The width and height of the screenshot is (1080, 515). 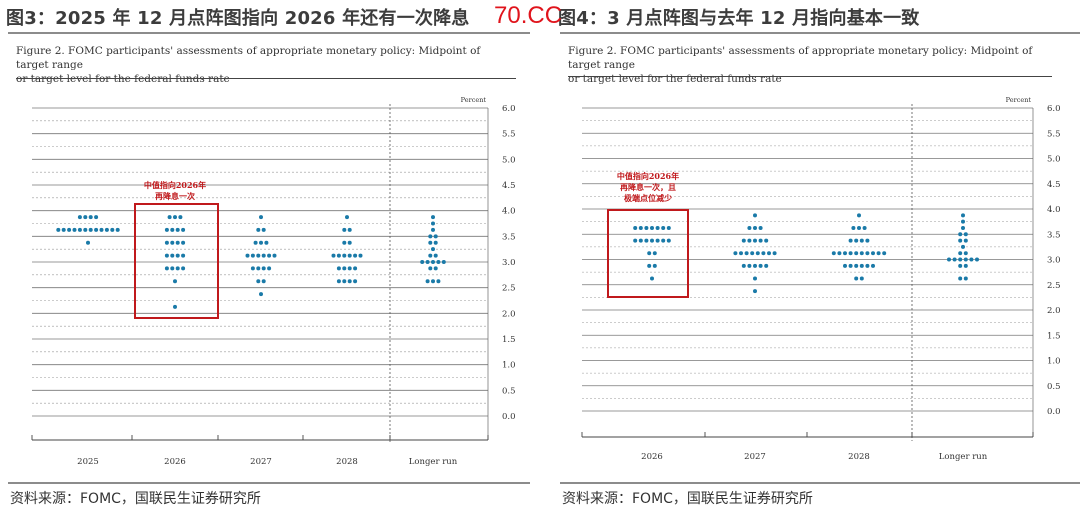 I want to click on x-category-label: 2026, so click(x=652, y=457).